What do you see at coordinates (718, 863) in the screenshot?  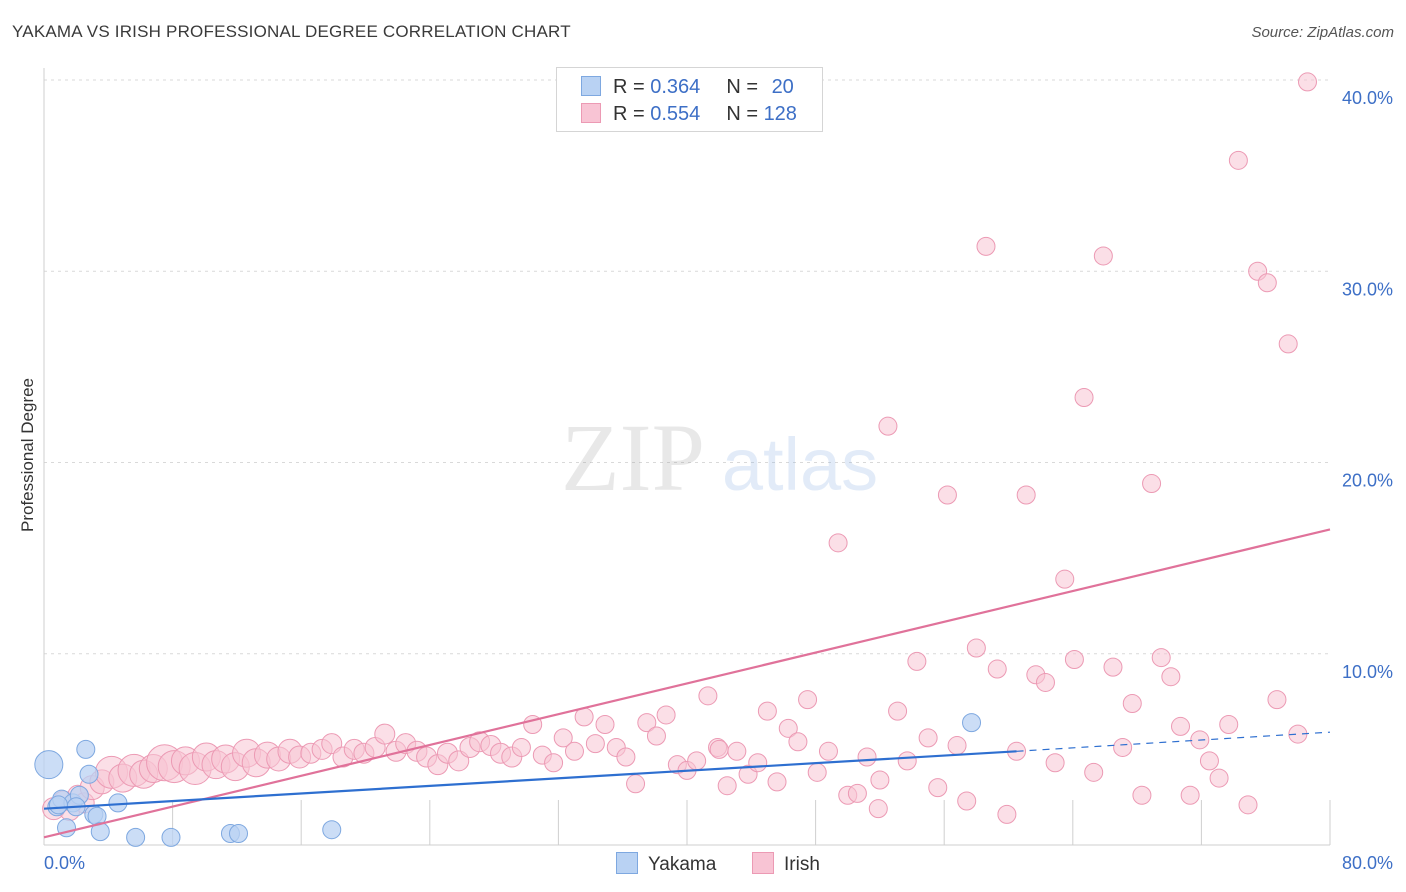 I see `x-tick-labels: 0.0% 80.0%` at bounding box center [718, 863].